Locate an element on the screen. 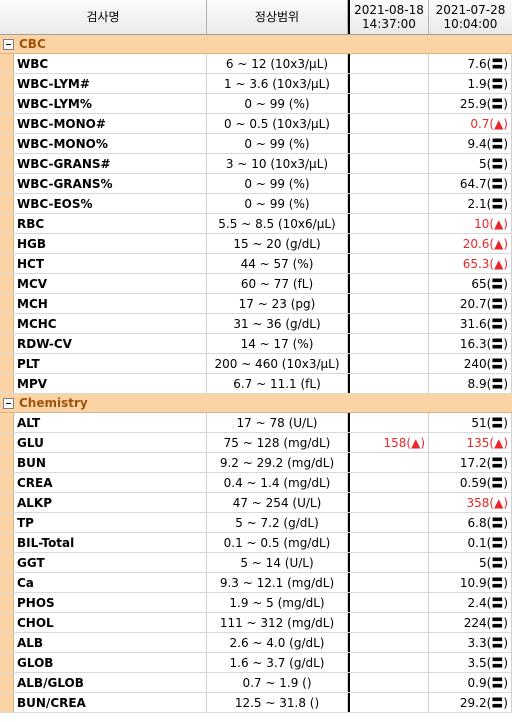 The height and width of the screenshot is (722, 512). test-name-cell: MCV is located at coordinates (110, 283).